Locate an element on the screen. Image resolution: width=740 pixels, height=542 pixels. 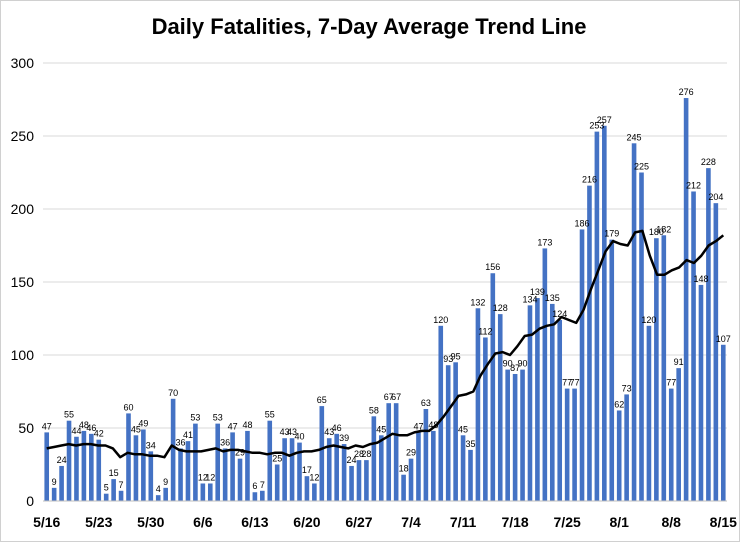
data-label-62: 90 is located at coordinates (508, 364).